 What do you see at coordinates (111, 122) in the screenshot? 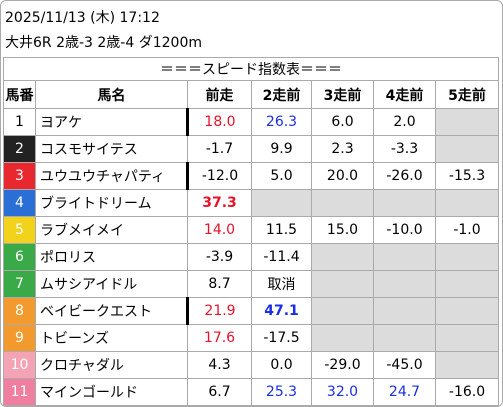
I see `horse-name: ヨアケ` at bounding box center [111, 122].